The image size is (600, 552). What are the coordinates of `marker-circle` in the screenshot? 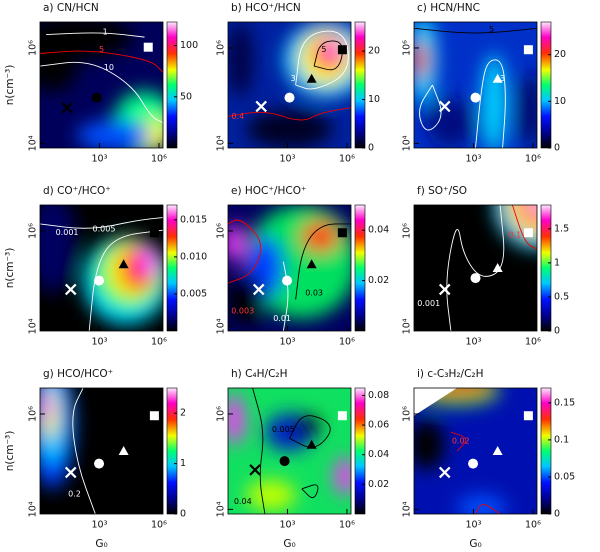 It's located at (287, 280).